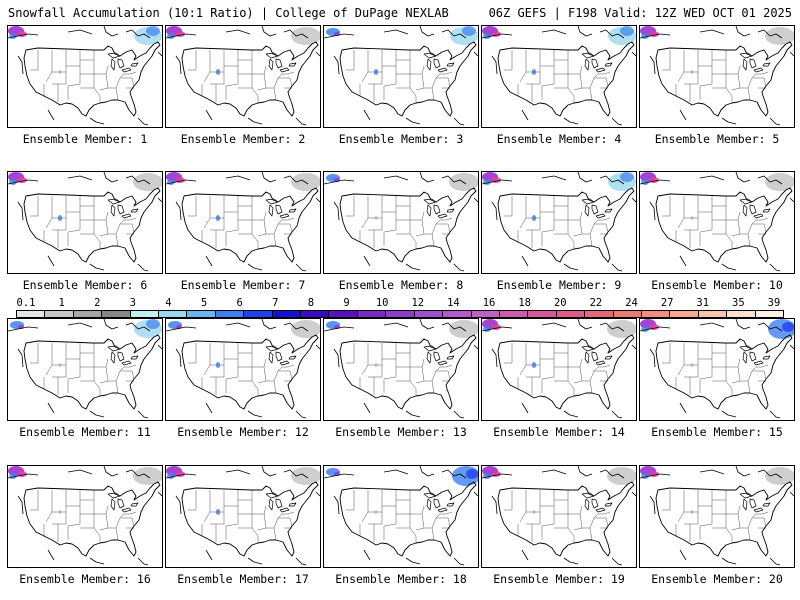  Describe the element at coordinates (738, 303) in the screenshot. I see `colorbar-tick-label: 35` at that location.